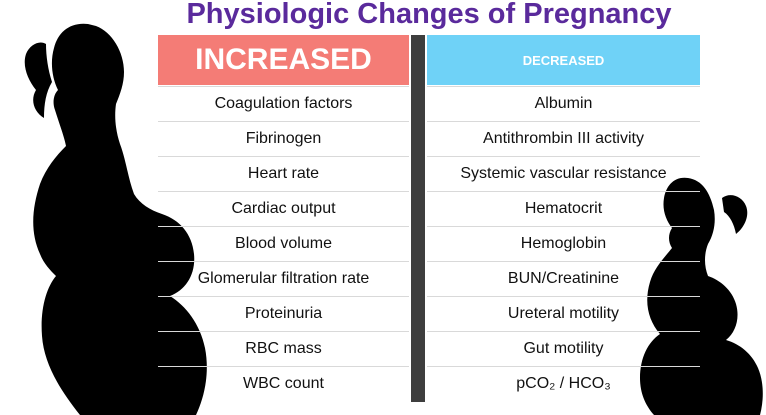 The width and height of the screenshot is (766, 415). Describe the element at coordinates (563, 173) in the screenshot. I see `decreased-item: Systemic vascular resistance` at that location.